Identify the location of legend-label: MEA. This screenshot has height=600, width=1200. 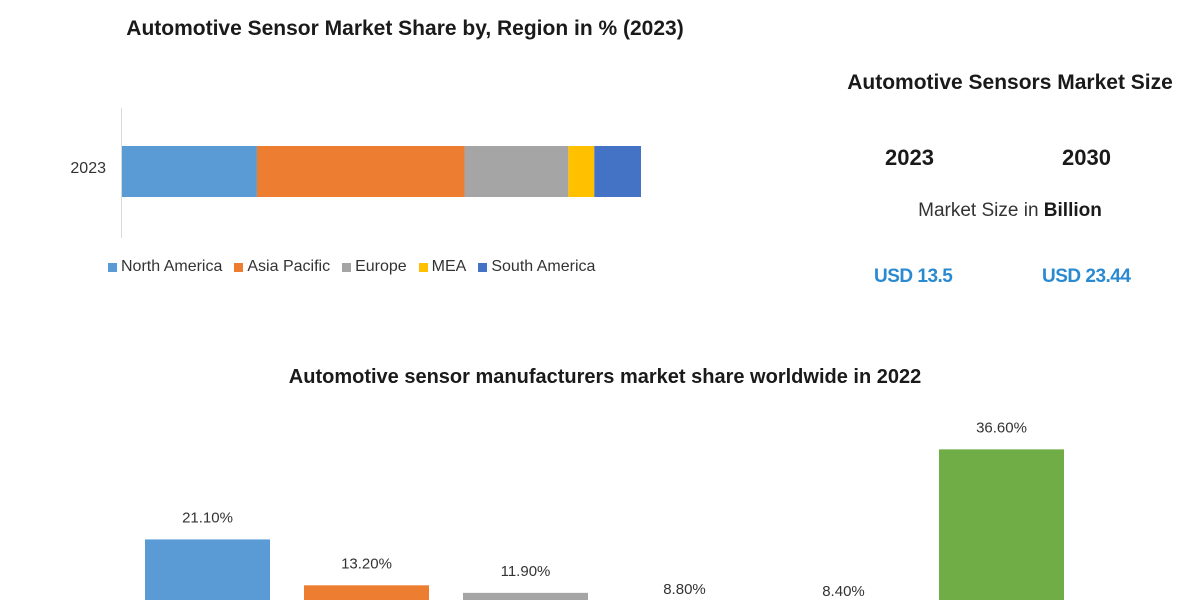
(449, 266).